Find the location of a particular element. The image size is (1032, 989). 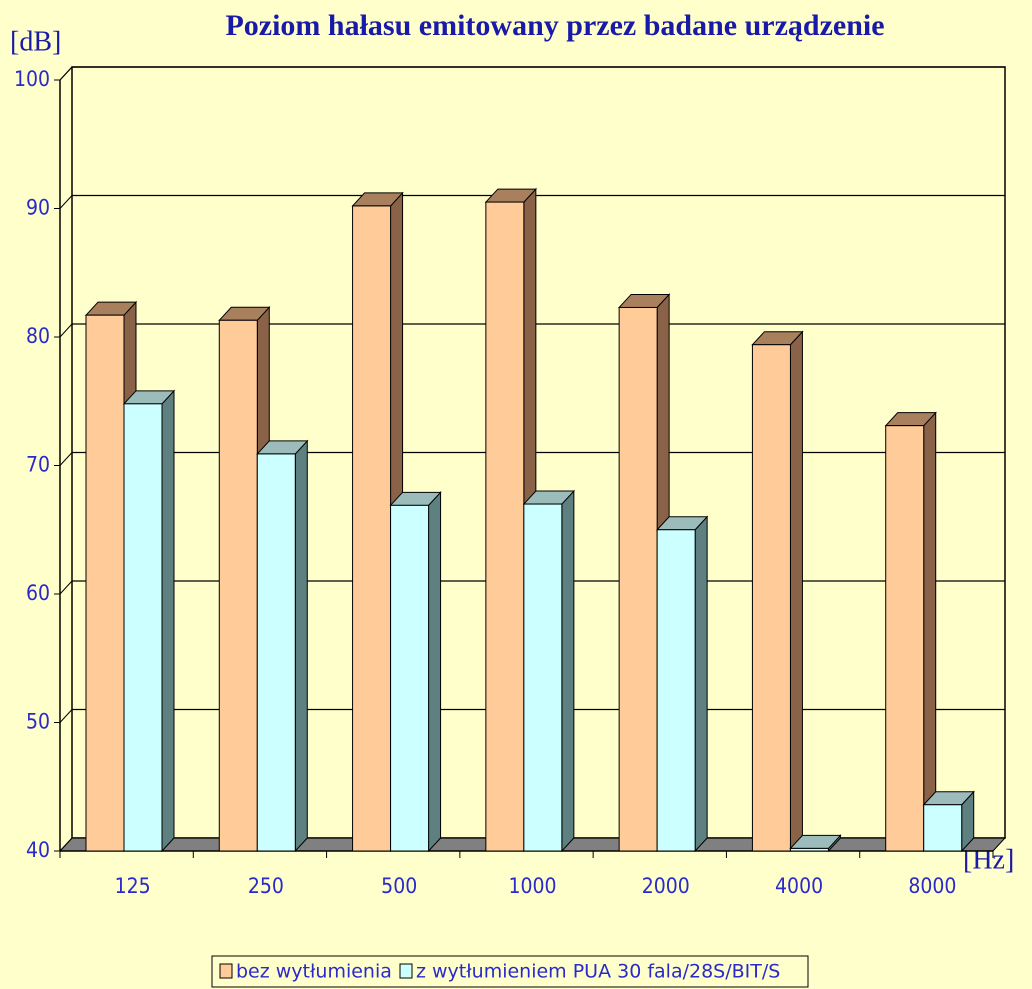

y-tick-label: 40 is located at coordinates (38, 850).